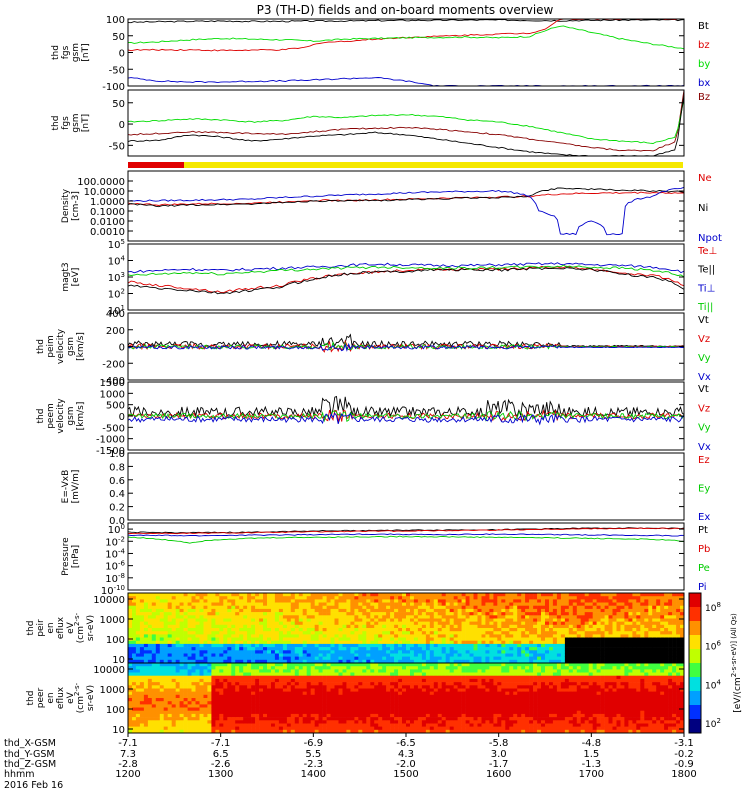 The width and height of the screenshot is (750, 800). I want to click on y-tick-label: 1.0, so click(117, 454).